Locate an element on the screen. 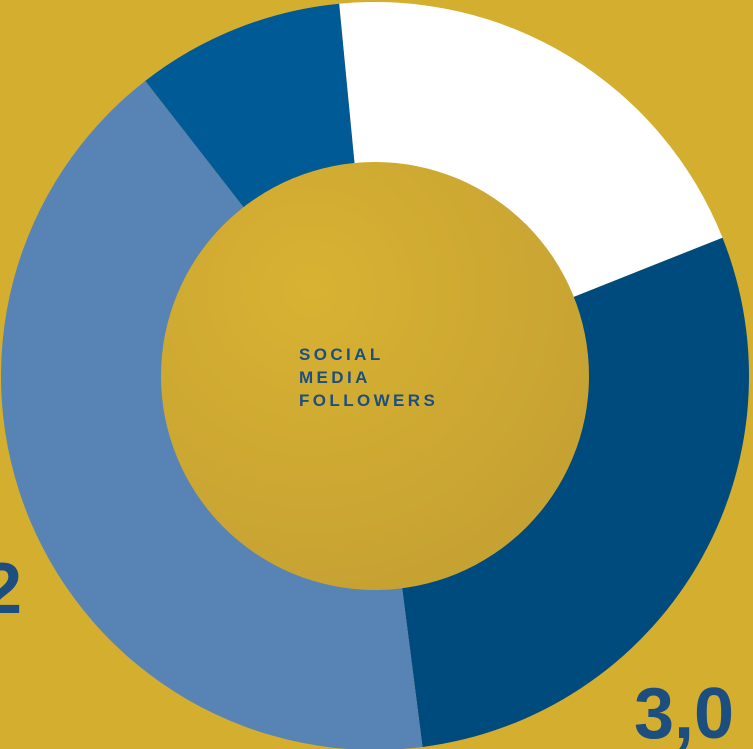  right-value-label: 3,0 is located at coordinates (684, 711).